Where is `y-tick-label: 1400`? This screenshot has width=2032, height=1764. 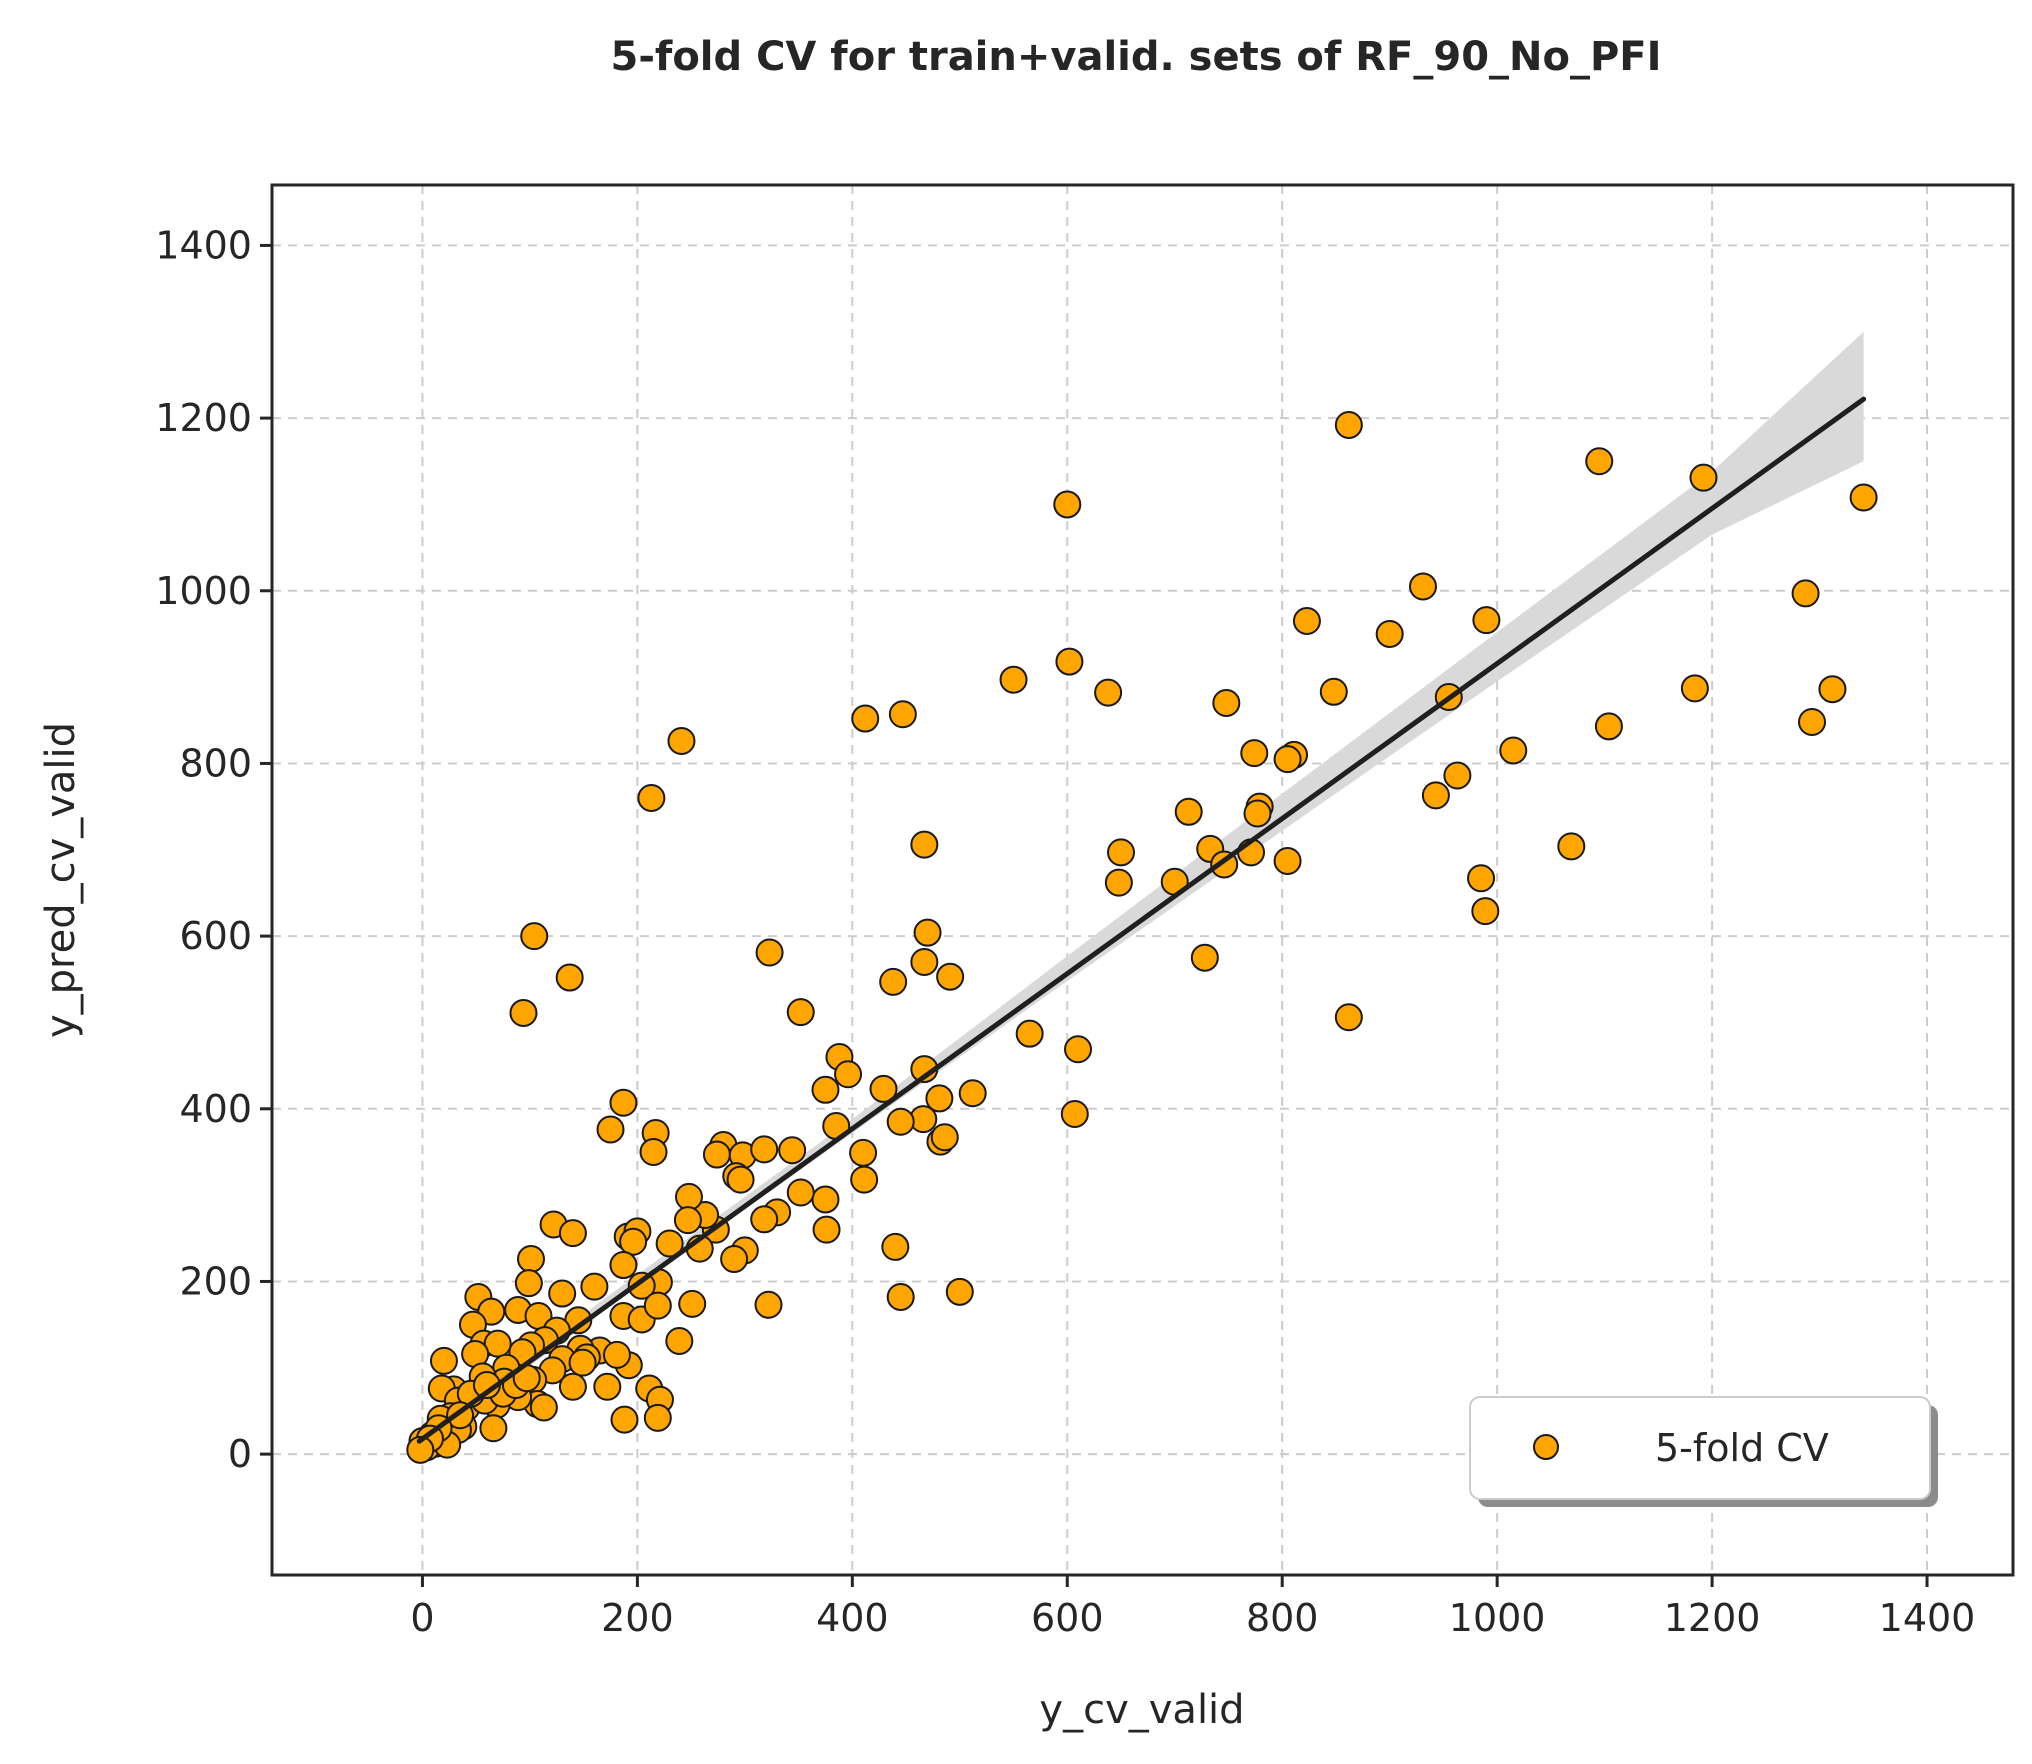 y-tick-label: 1400 is located at coordinates (203, 245).